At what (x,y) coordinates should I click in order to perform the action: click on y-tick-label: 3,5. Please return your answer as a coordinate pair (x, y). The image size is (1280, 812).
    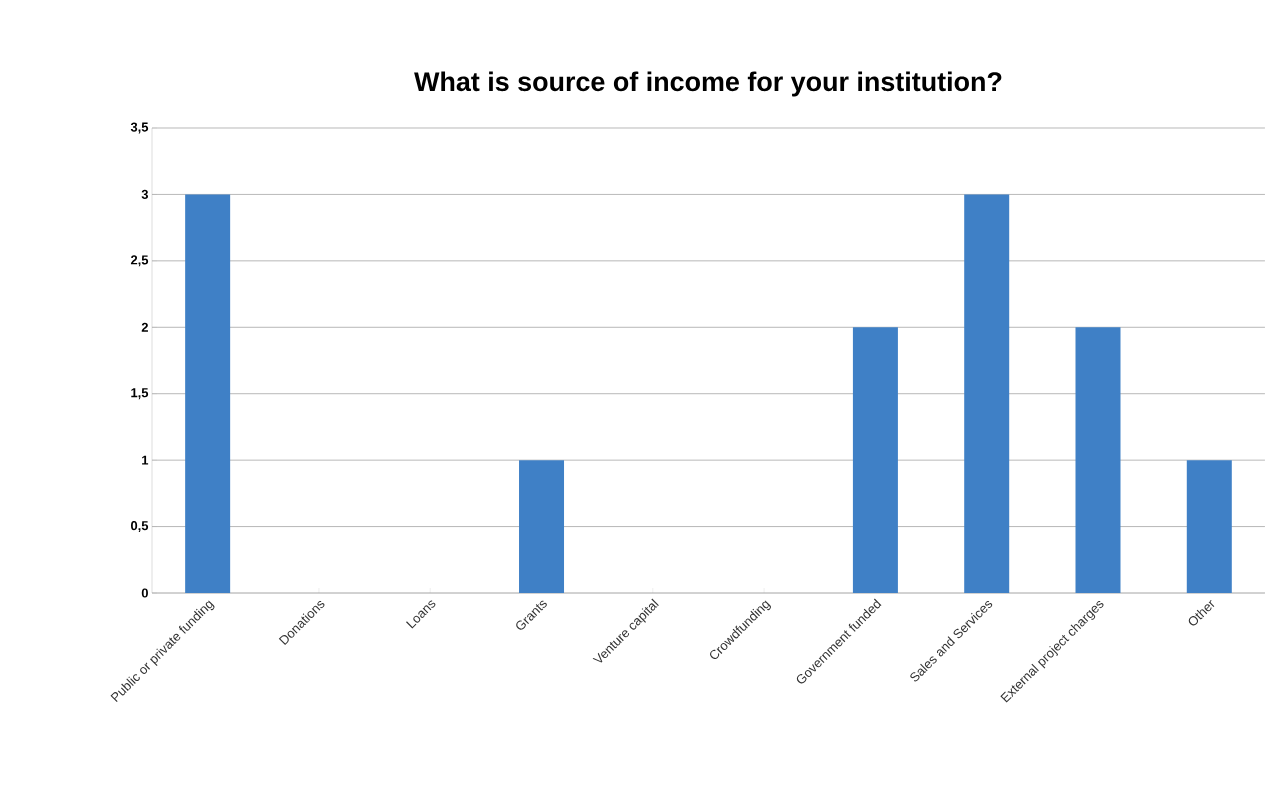
    Looking at the image, I should click on (139, 128).